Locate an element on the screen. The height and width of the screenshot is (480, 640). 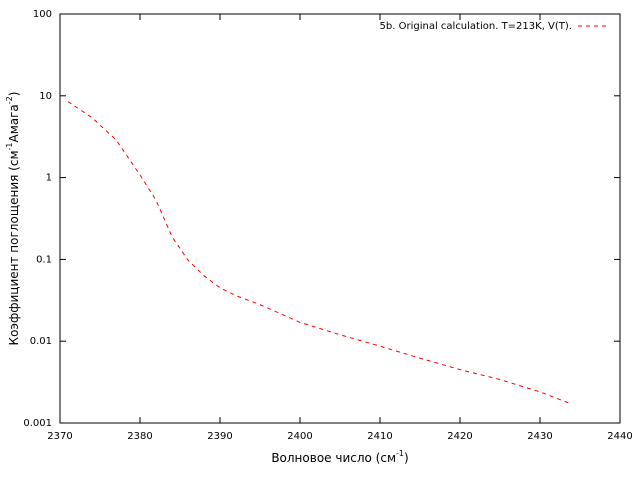
y-tick-label: 100 is located at coordinates (42, 14).